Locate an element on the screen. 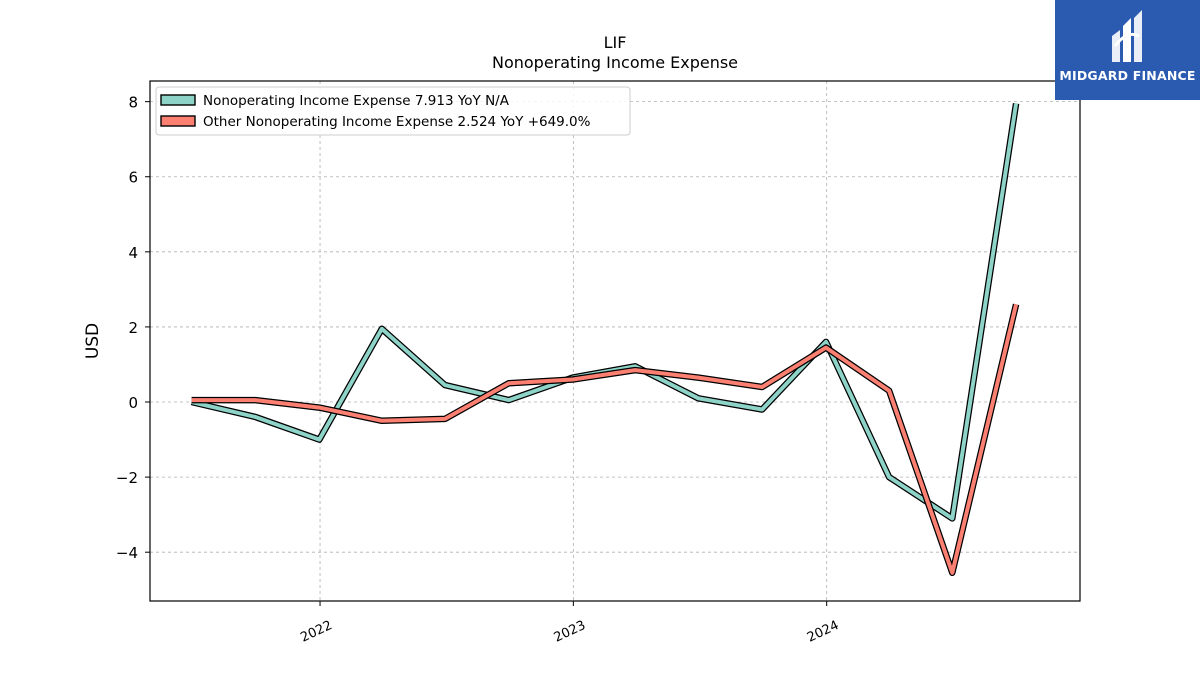 Image resolution: width=1200 pixels, height=675 pixels. y-tick-label: 8 is located at coordinates (133, 103).